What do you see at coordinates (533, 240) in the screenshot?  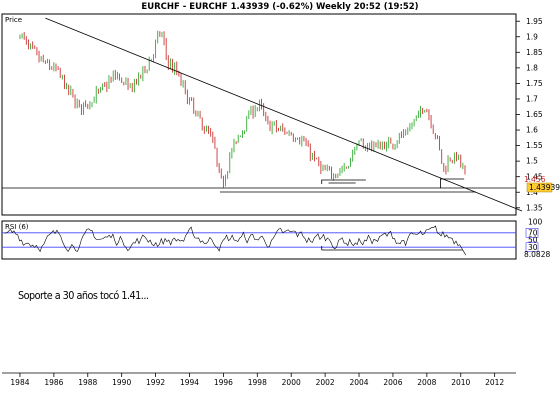 I see `rsi-y-tick-label: 50` at bounding box center [533, 240].